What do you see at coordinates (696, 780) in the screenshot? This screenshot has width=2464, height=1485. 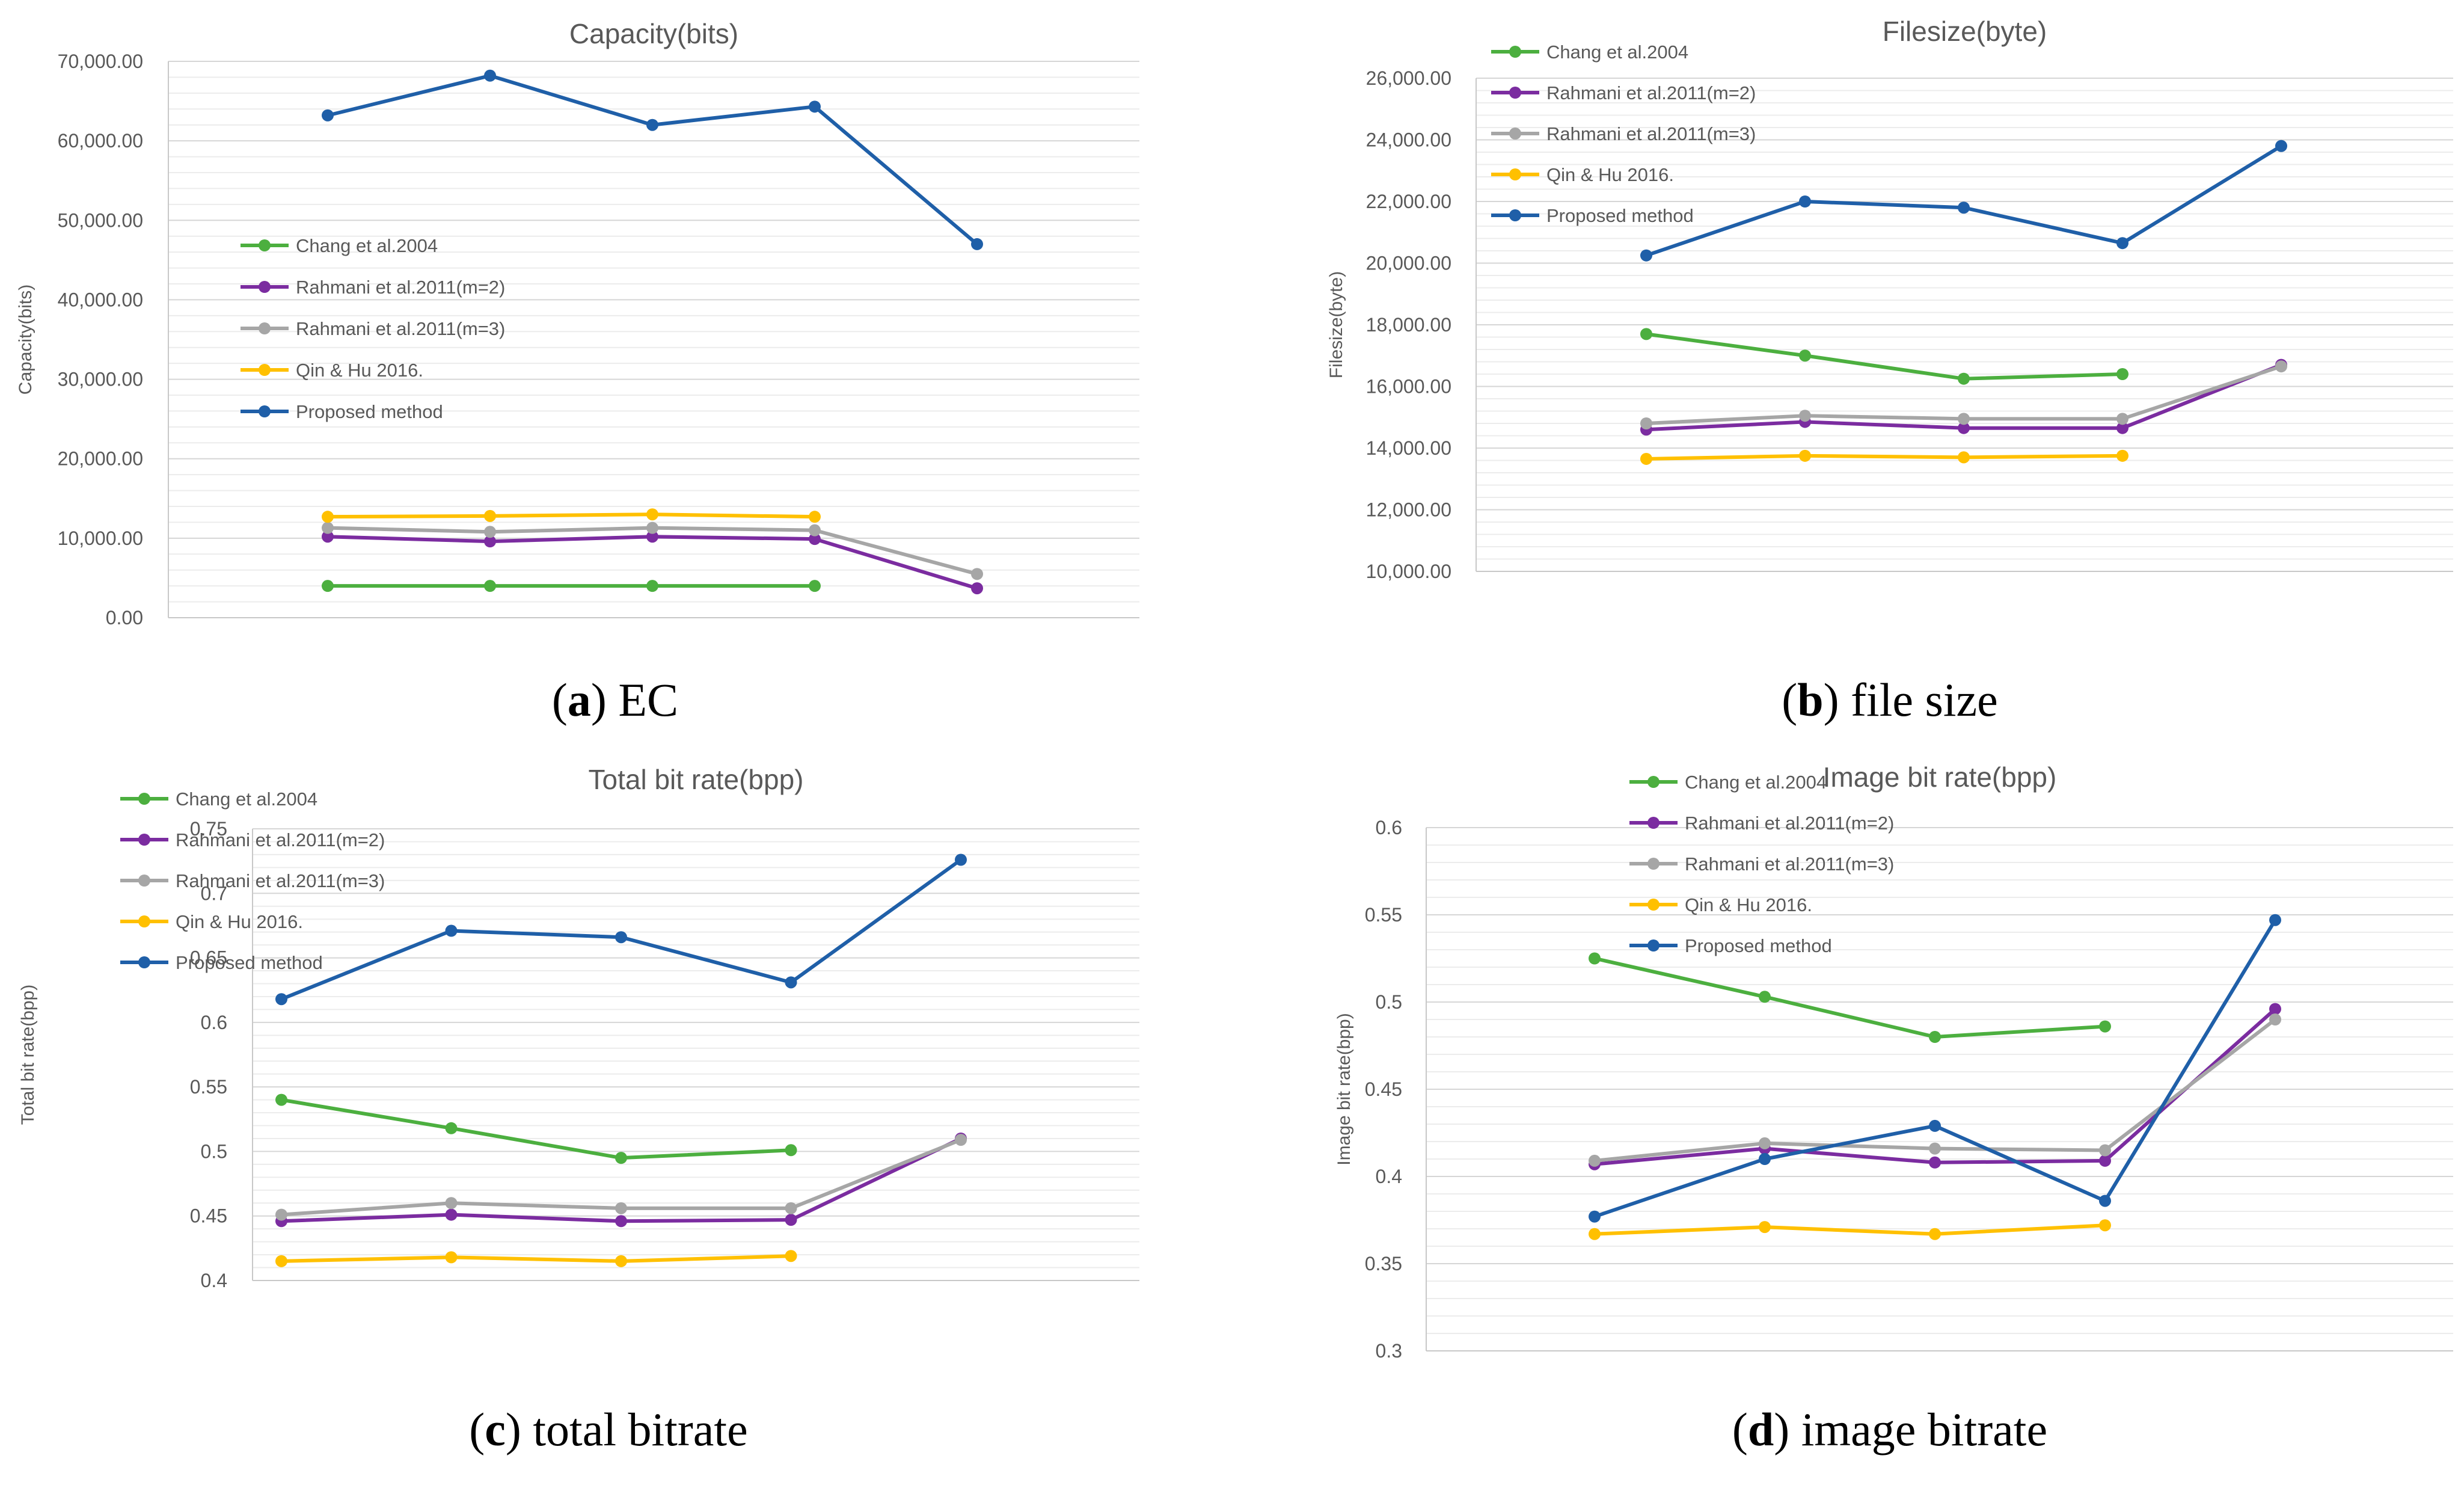 I see `chart-title: Total bit rate(bpp)` at bounding box center [696, 780].